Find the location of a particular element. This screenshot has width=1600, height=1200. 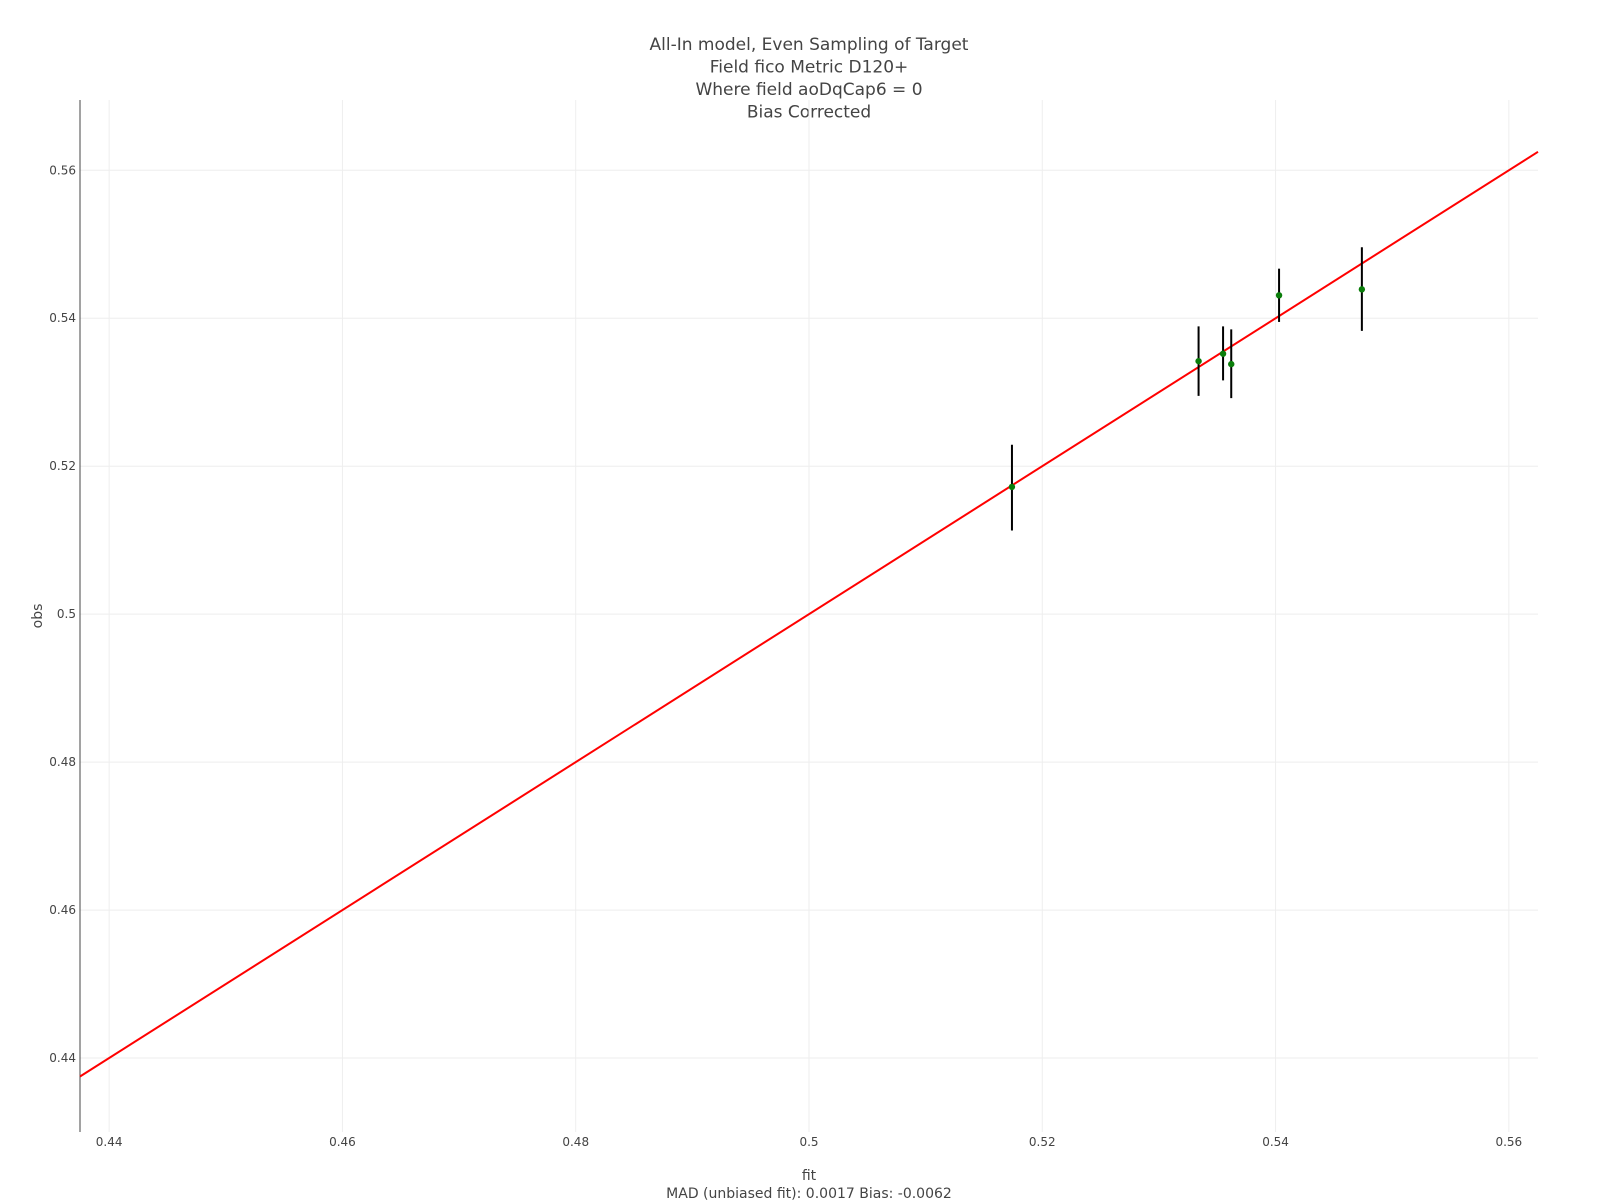

y-tick-label: 0.44 is located at coordinates (62, 1058).